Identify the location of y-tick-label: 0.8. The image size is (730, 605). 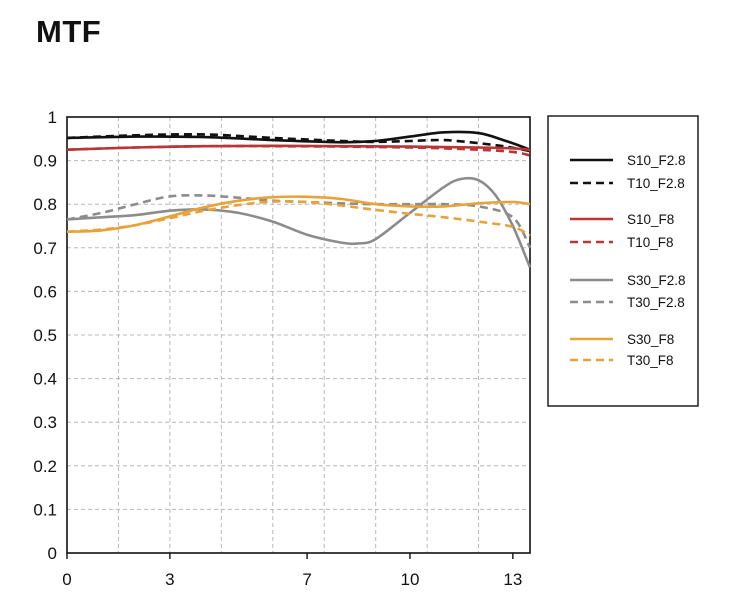
(45, 204).